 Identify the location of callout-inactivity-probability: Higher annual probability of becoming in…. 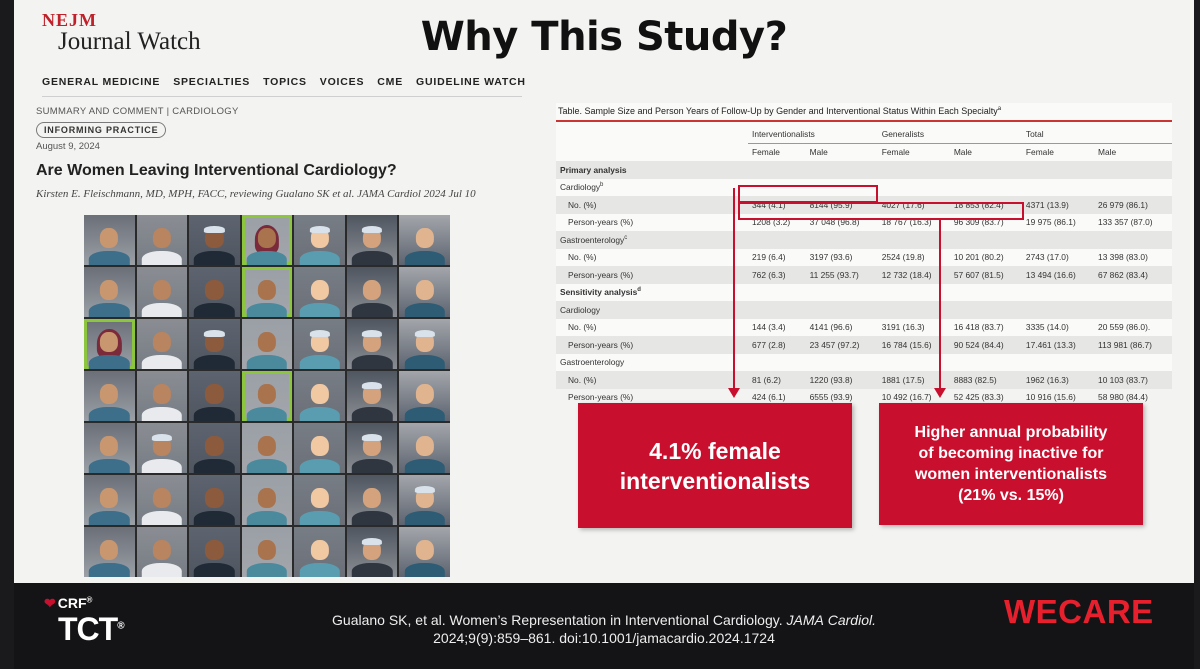
(1011, 464).